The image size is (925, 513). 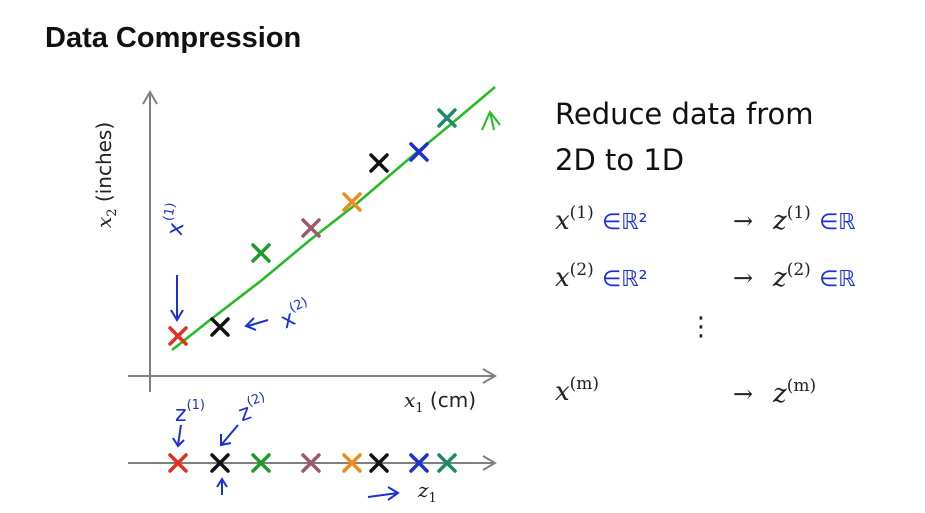 What do you see at coordinates (256, 324) in the screenshot?
I see `arrow-to-x2-icon` at bounding box center [256, 324].